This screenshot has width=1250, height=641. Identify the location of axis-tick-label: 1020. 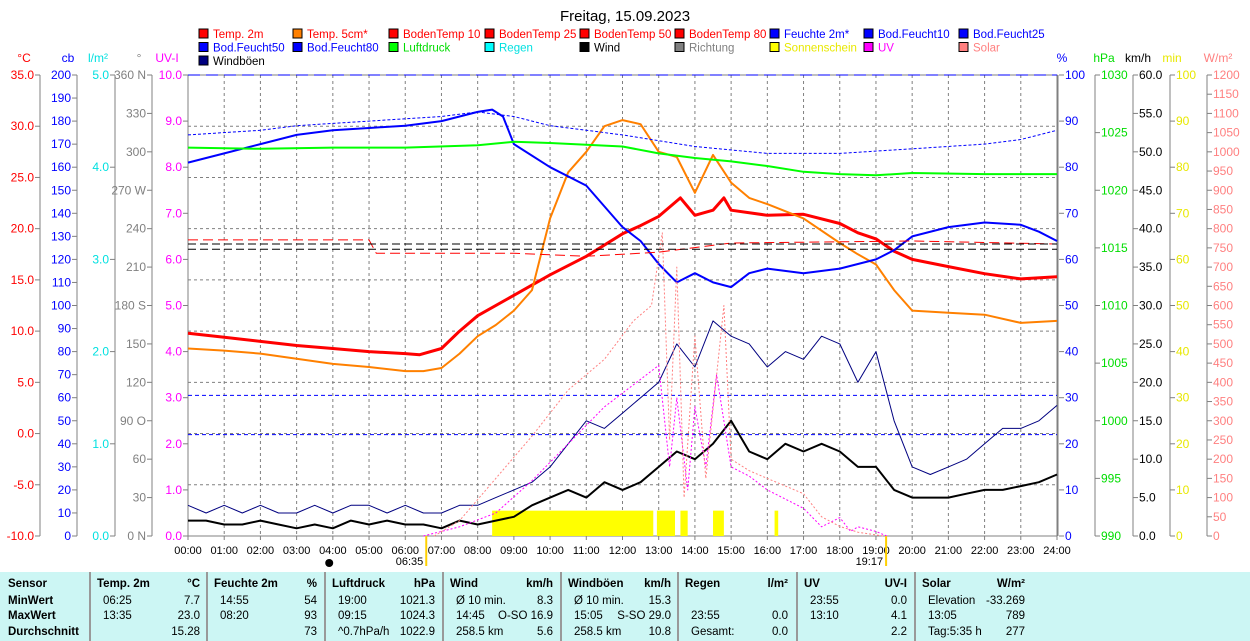
(1114, 190).